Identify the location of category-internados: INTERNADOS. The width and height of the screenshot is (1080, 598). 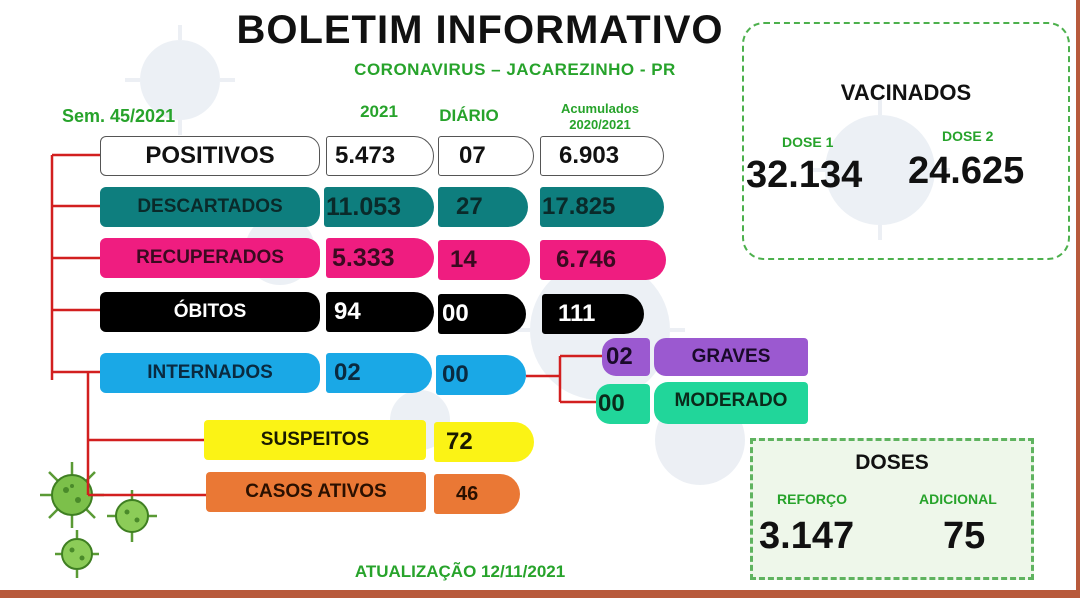
(210, 373).